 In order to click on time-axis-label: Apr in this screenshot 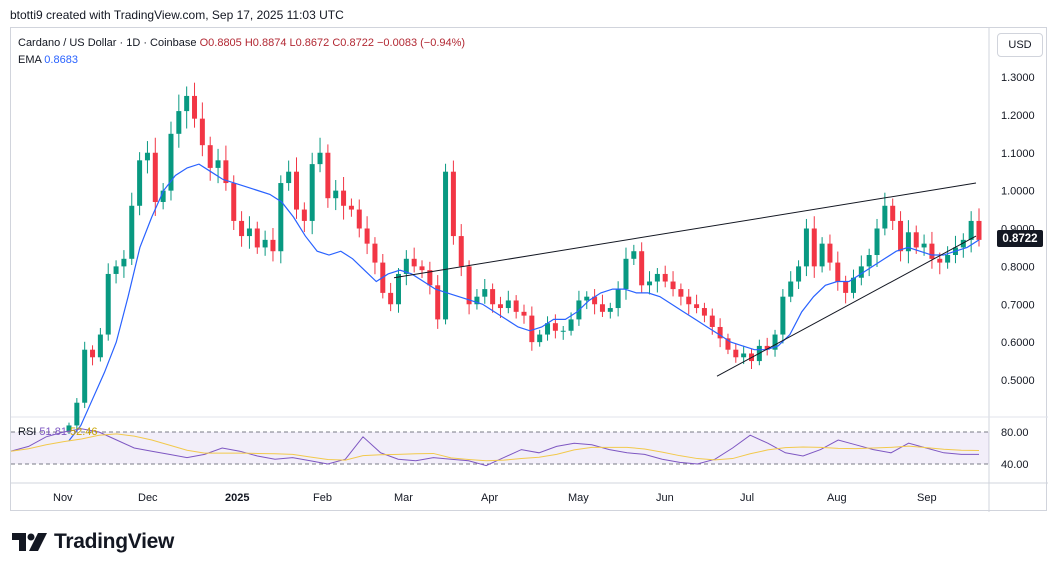, I will do `click(489, 498)`.